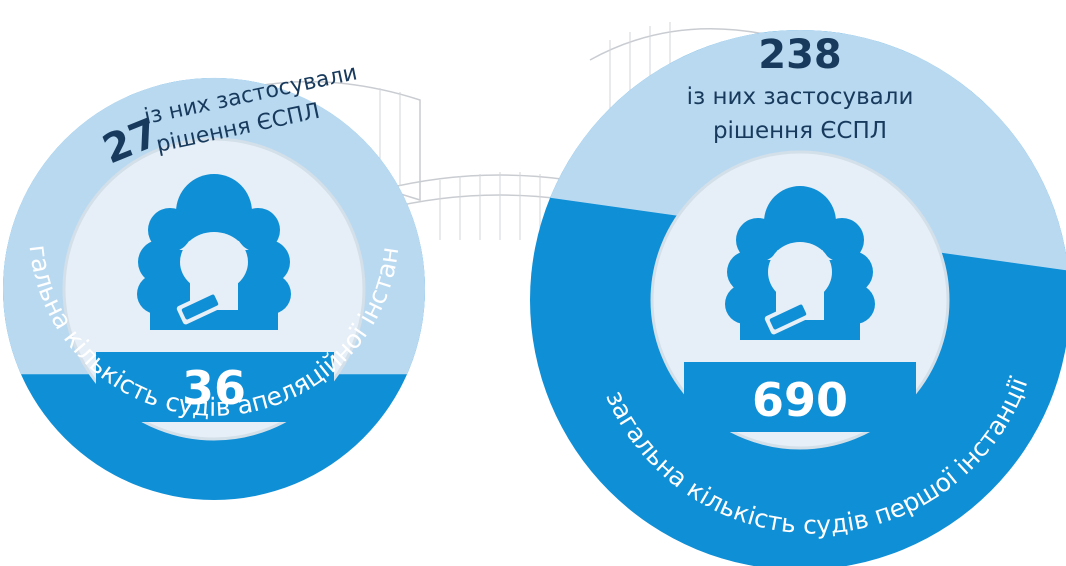 This screenshot has height=566, width=1066. I want to click on total-count-label: 36, so click(214, 388).